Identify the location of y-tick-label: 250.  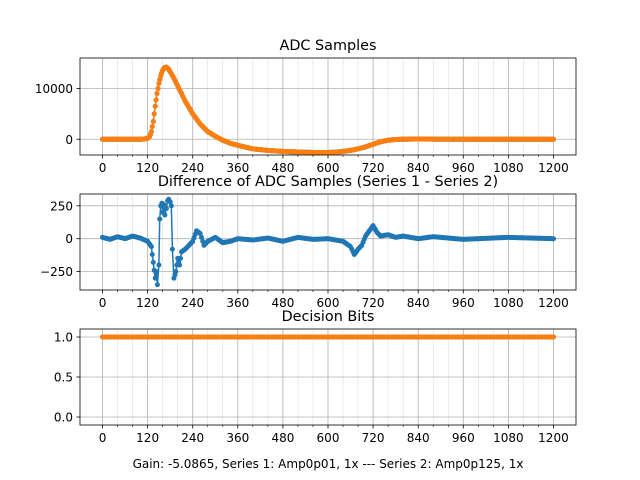
(61, 206).